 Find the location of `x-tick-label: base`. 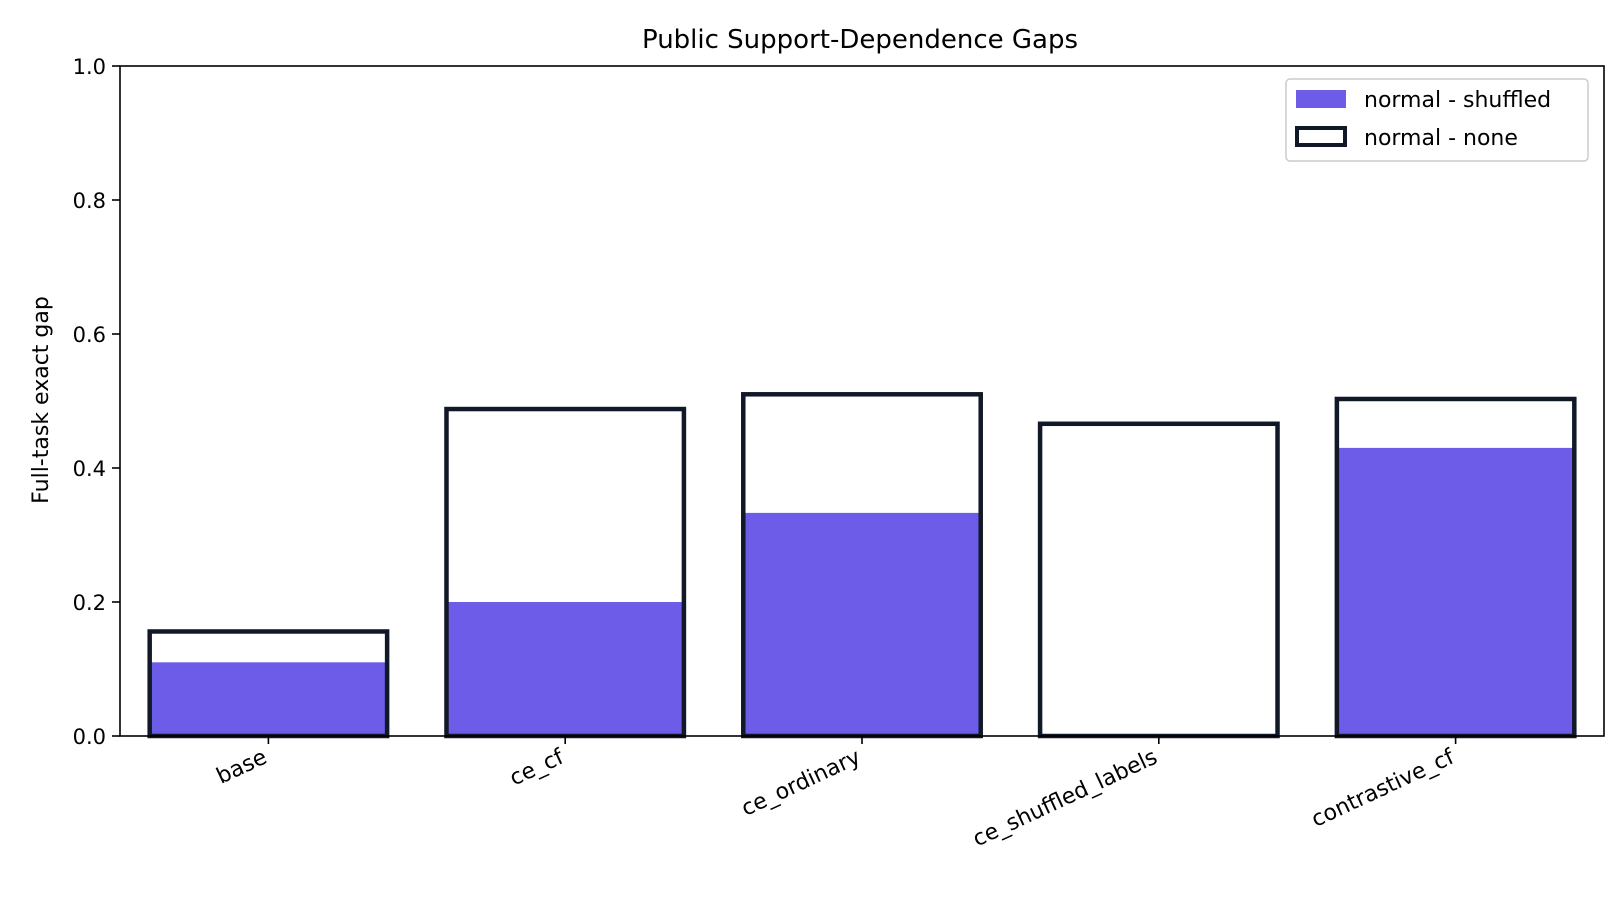

x-tick-label: base is located at coordinates (242, 767).